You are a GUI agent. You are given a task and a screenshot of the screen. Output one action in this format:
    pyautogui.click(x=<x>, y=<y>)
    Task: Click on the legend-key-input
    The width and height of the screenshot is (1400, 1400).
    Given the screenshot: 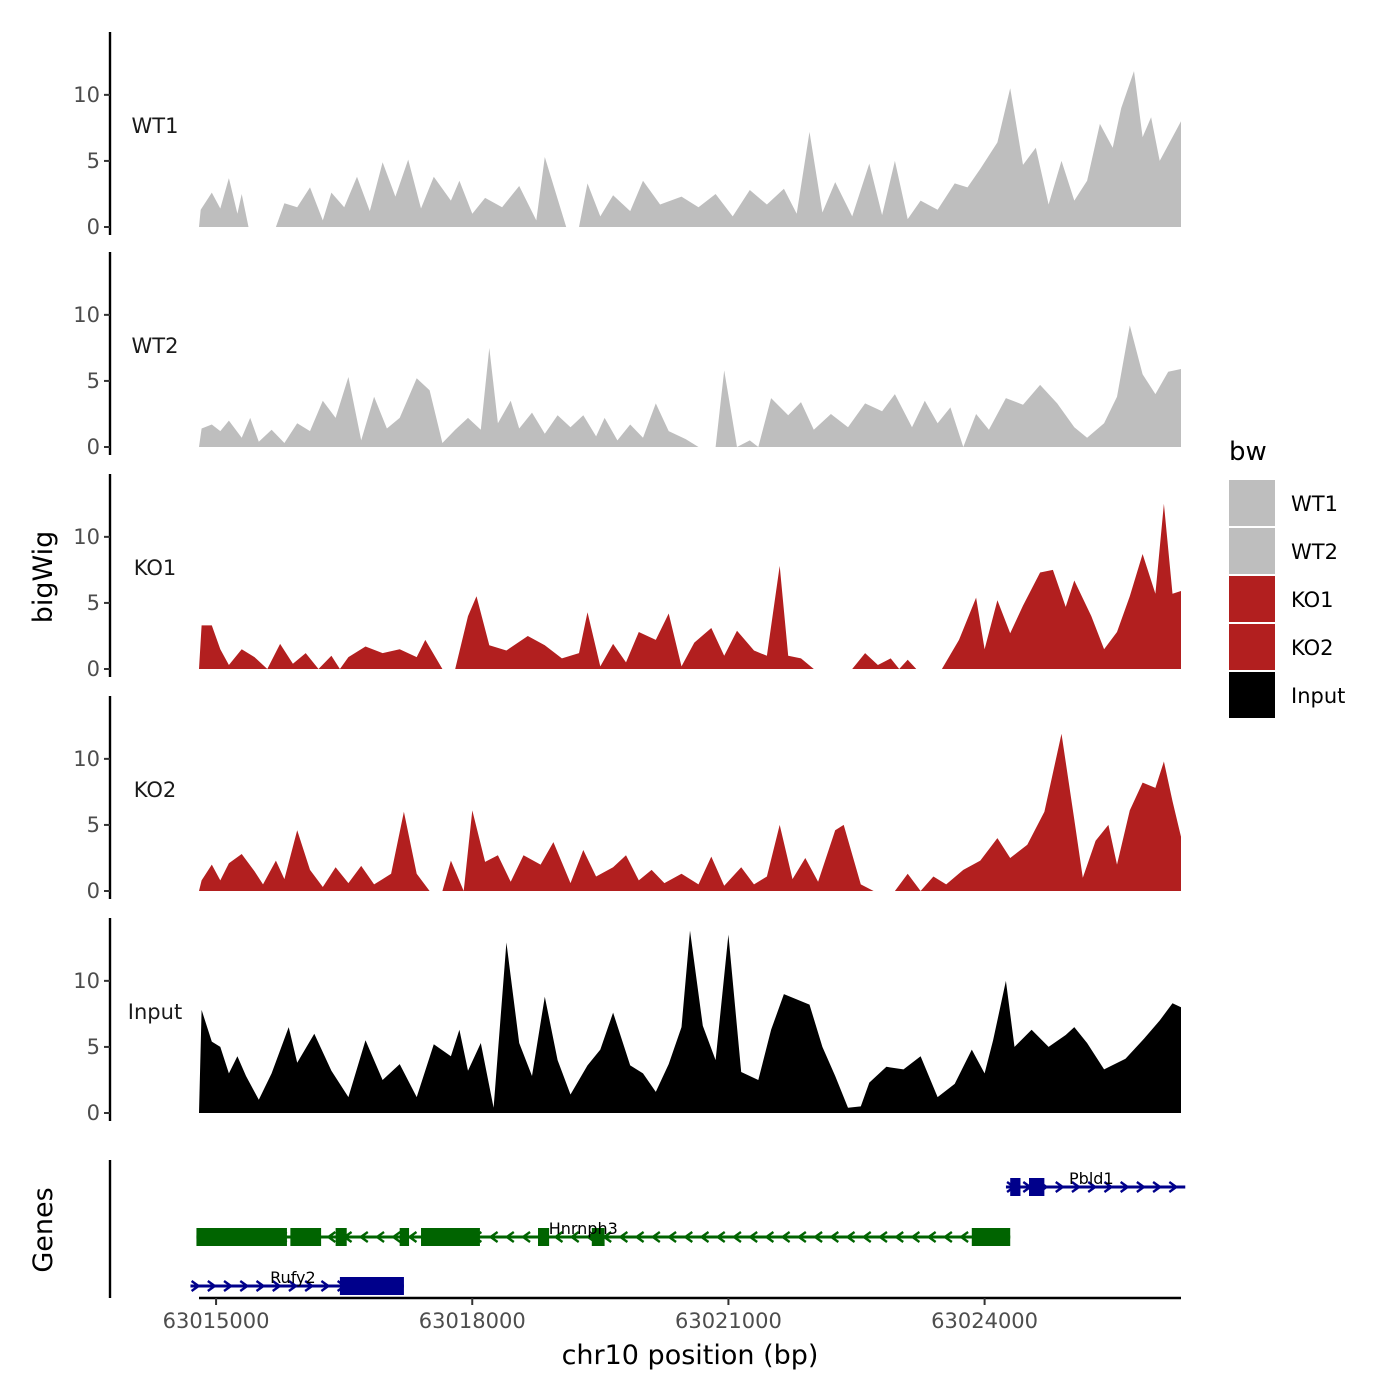 What is the action you would take?
    pyautogui.click(x=1252, y=695)
    